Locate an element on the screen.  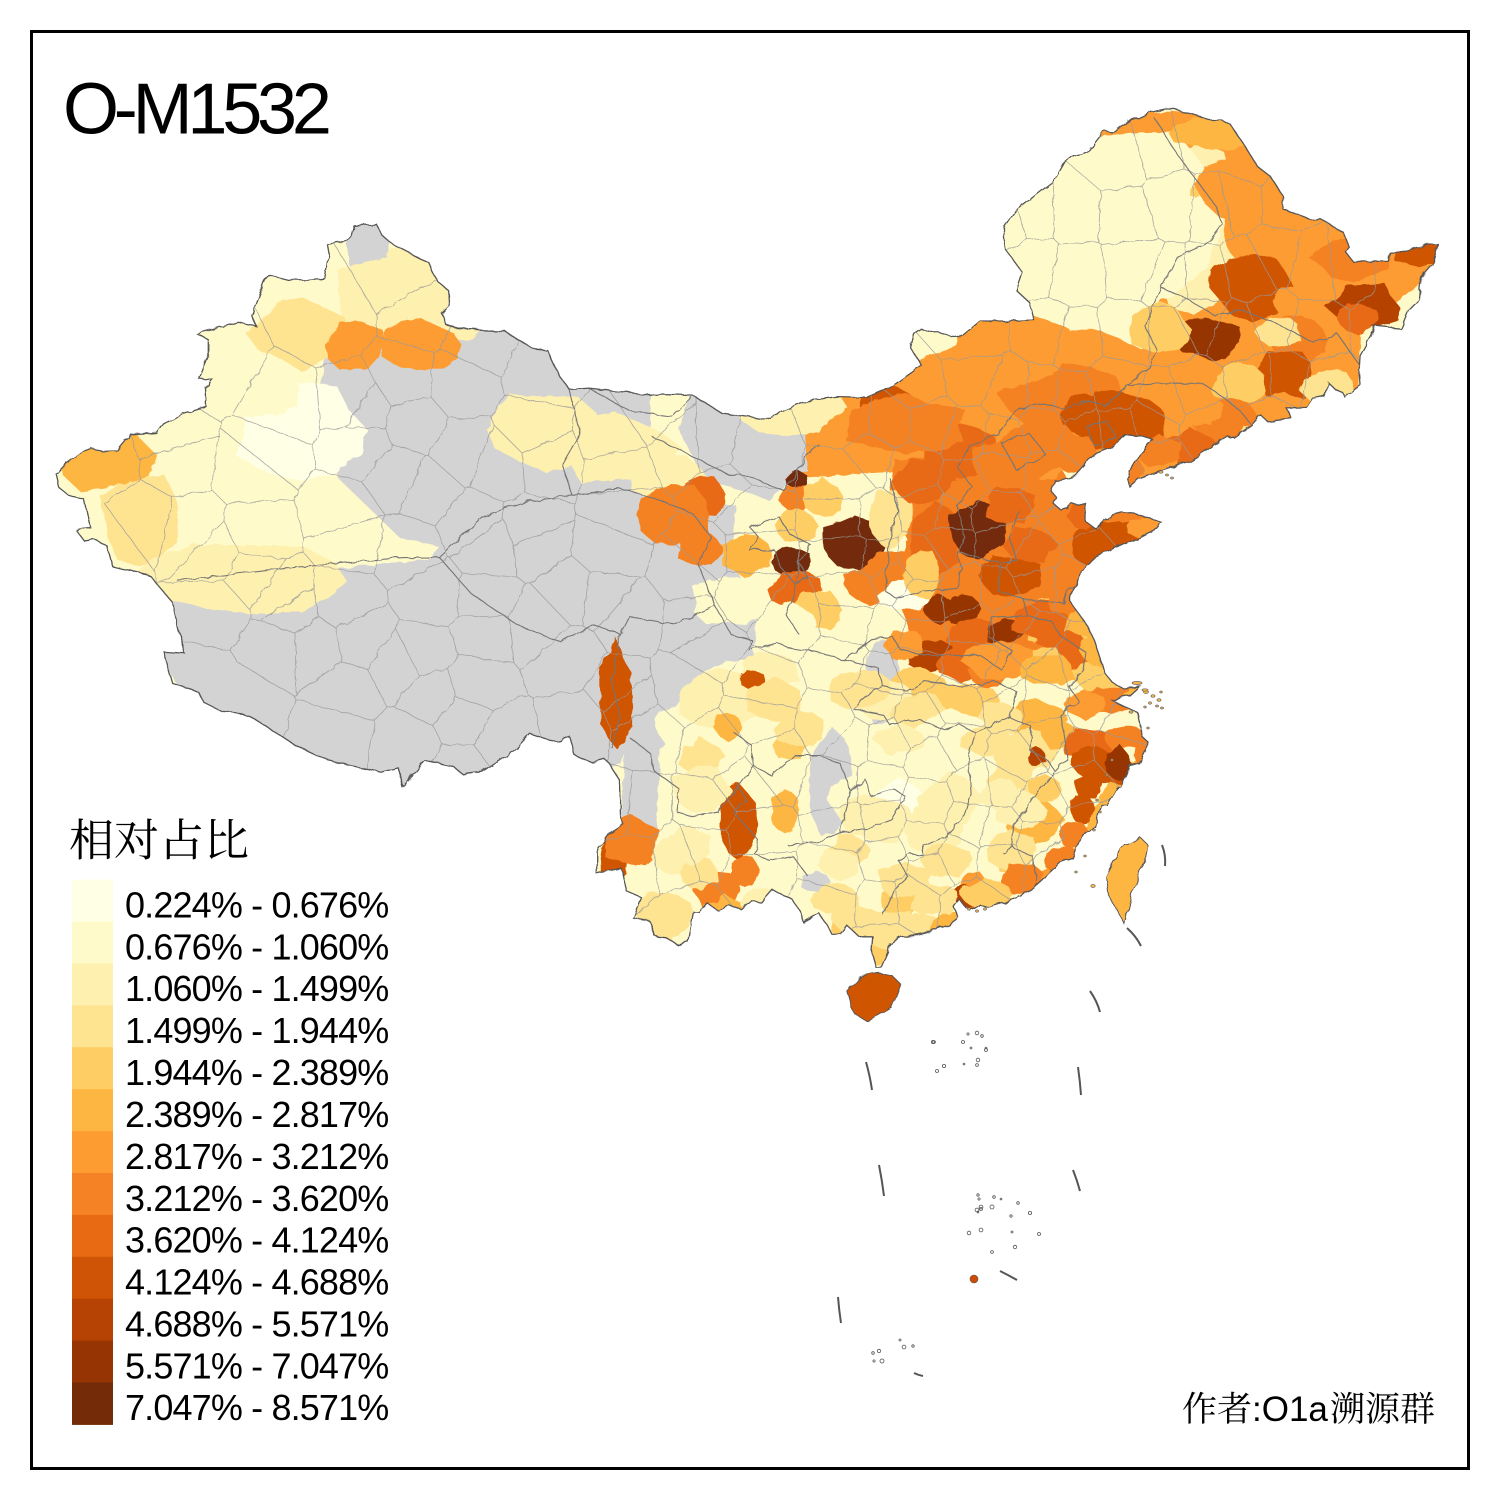
svg-text: :O1a is located at coordinates (1290, 1409).